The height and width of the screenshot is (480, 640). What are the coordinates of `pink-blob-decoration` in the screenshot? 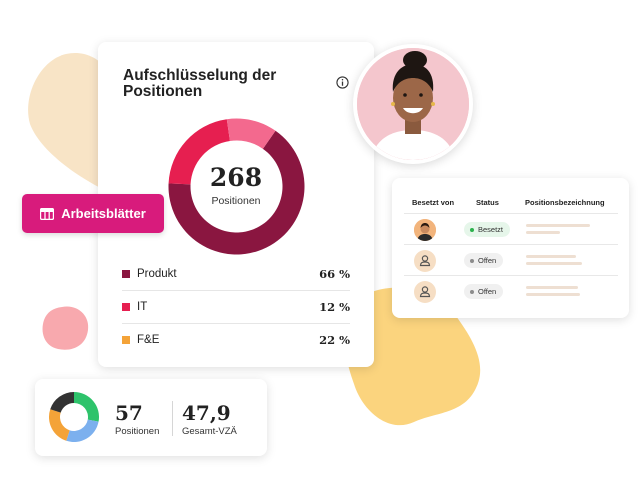 It's located at (65, 328).